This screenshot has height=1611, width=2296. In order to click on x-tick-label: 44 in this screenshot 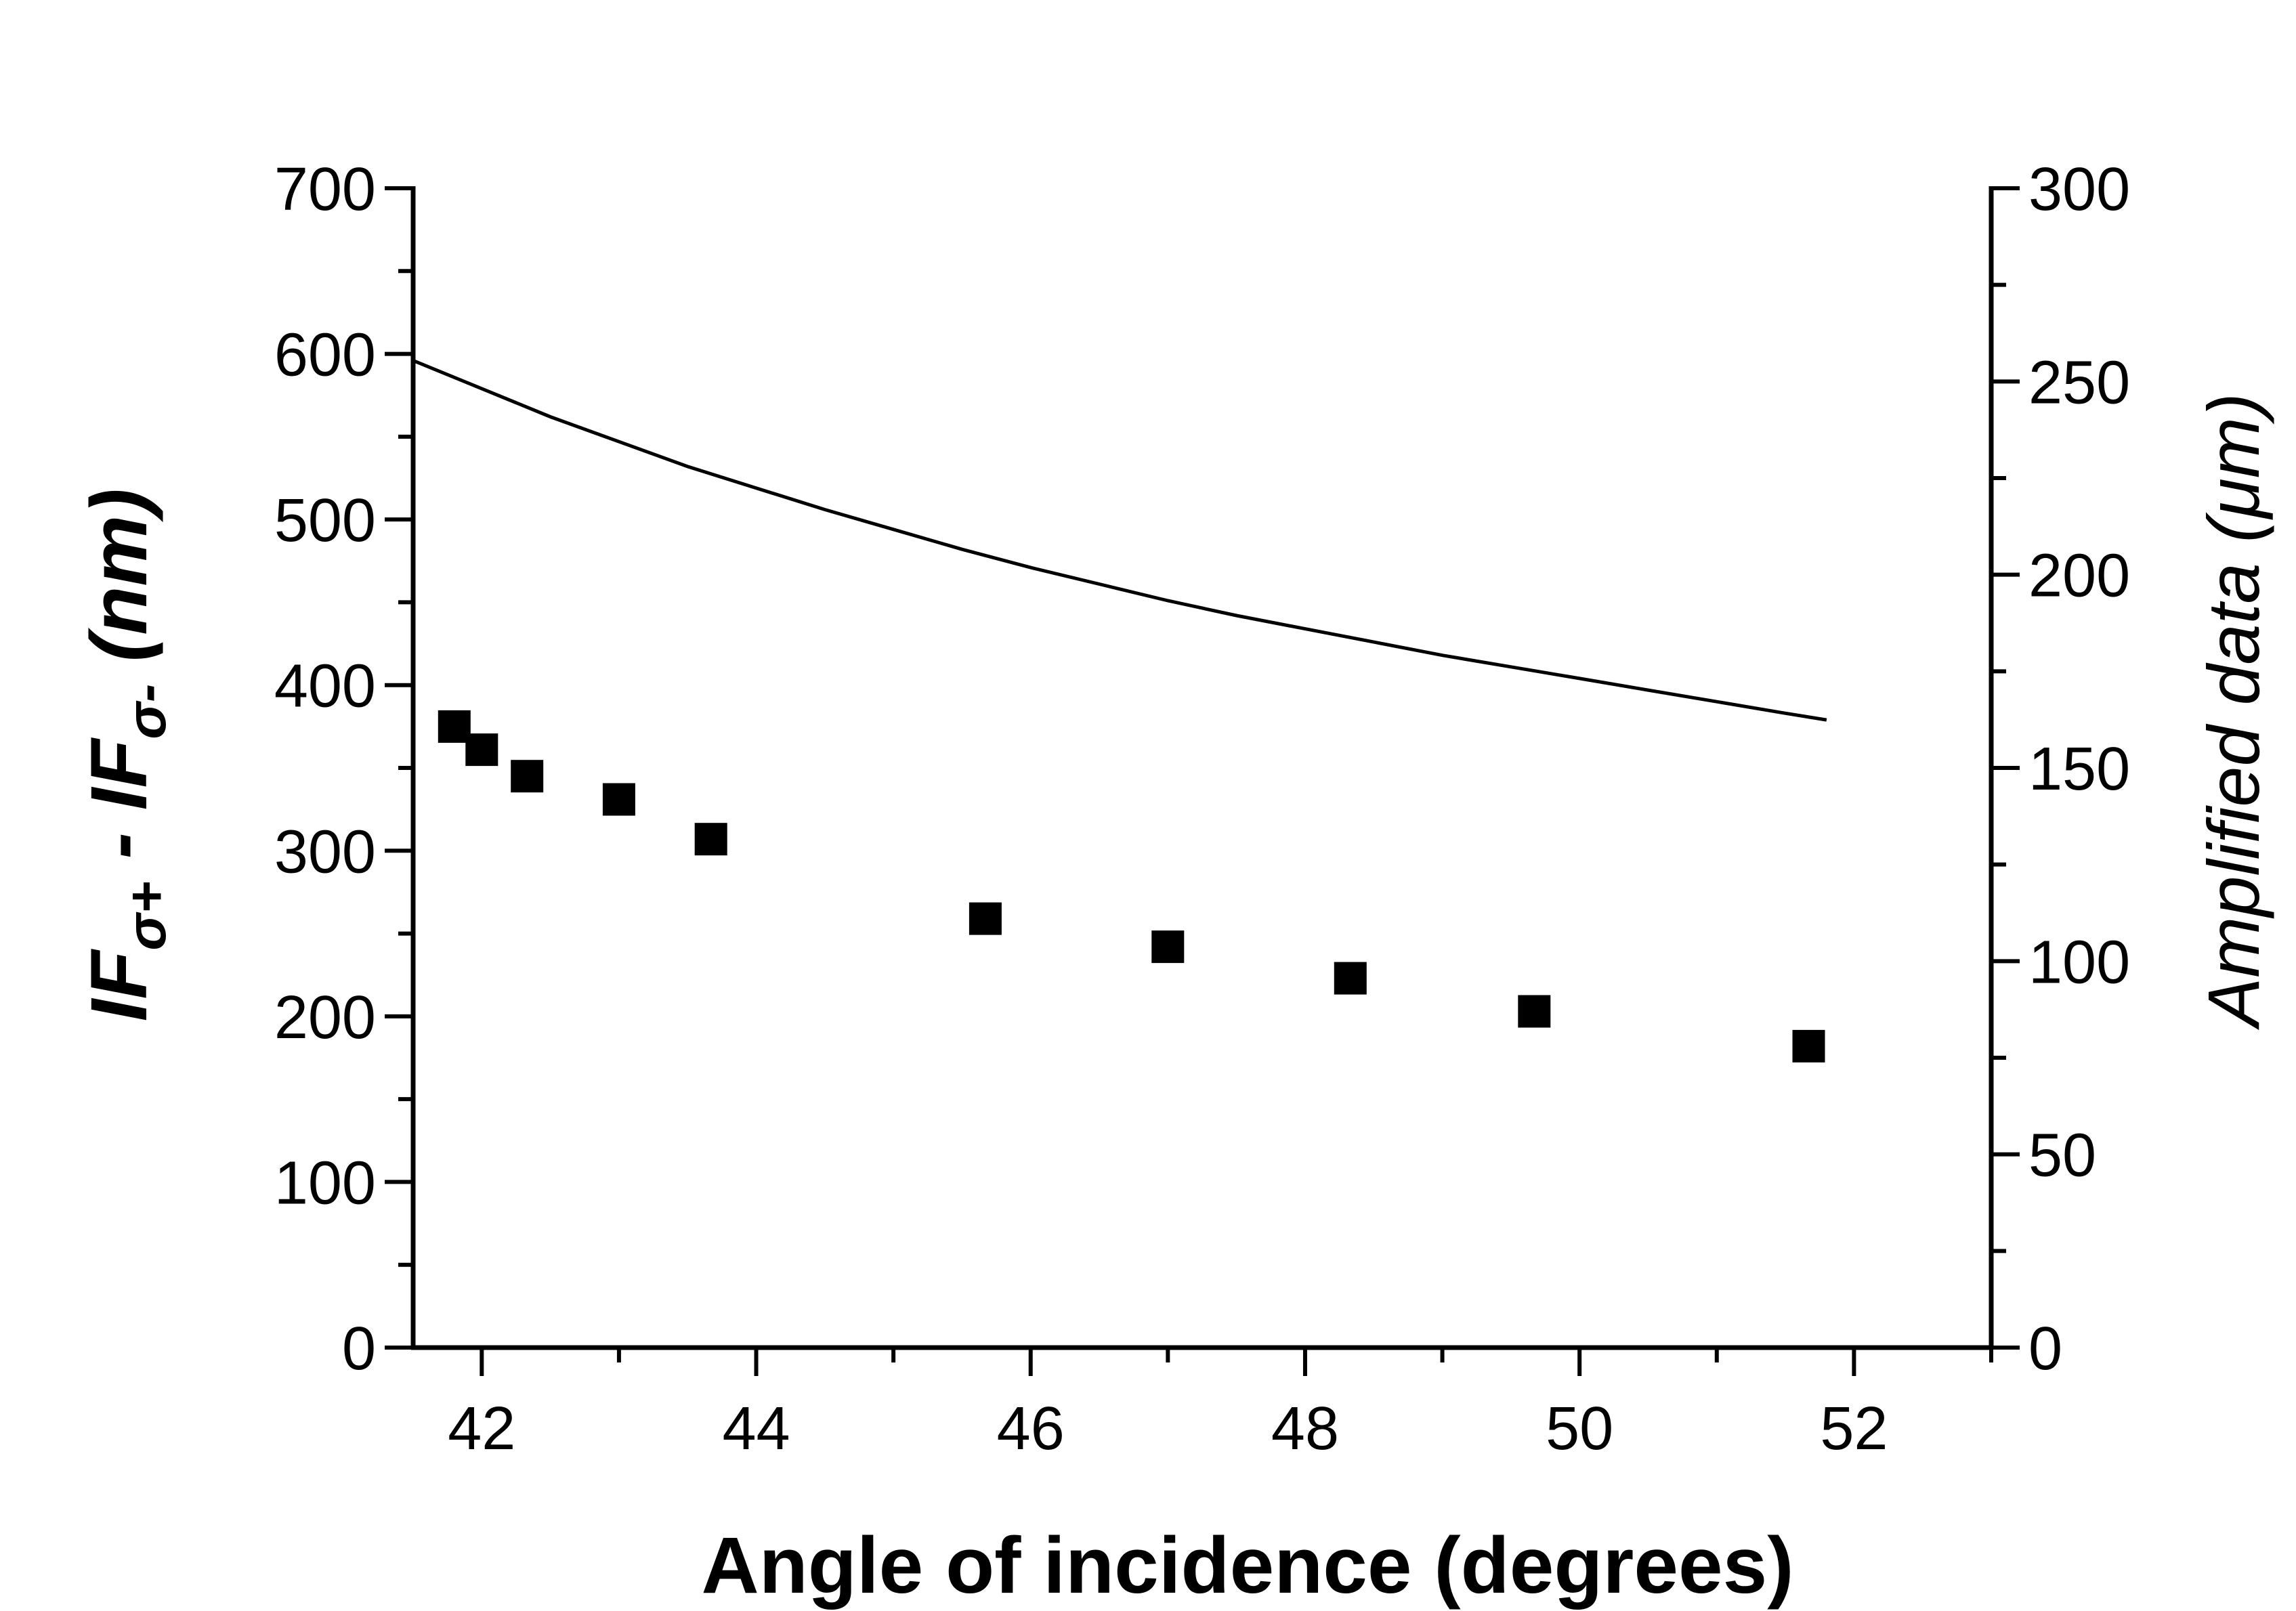, I will do `click(756, 1429)`.